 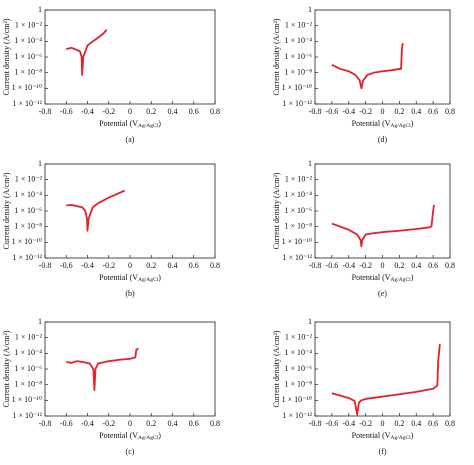 What do you see at coordinates (130, 293) in the screenshot?
I see `panel-label: (b)` at bounding box center [130, 293].